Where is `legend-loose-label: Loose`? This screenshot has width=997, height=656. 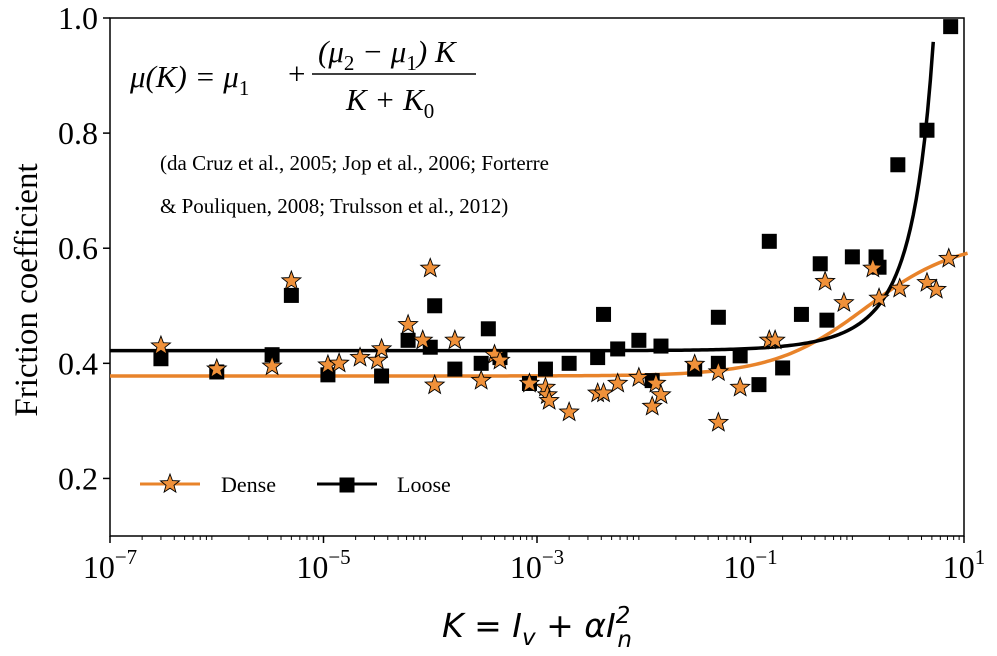
legend-loose-label: Loose is located at coordinates (424, 484).